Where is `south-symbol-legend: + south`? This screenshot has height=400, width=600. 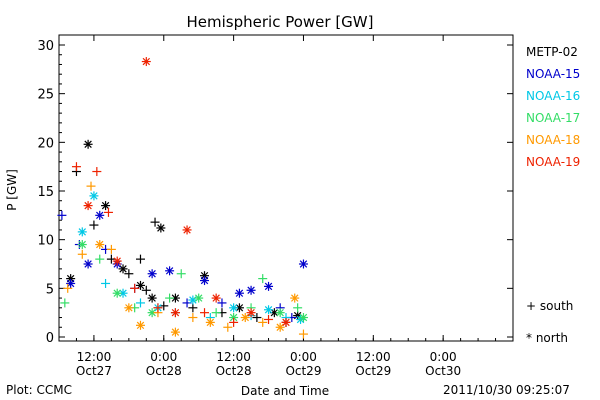 south-symbol-legend: + south is located at coordinates (549, 306).